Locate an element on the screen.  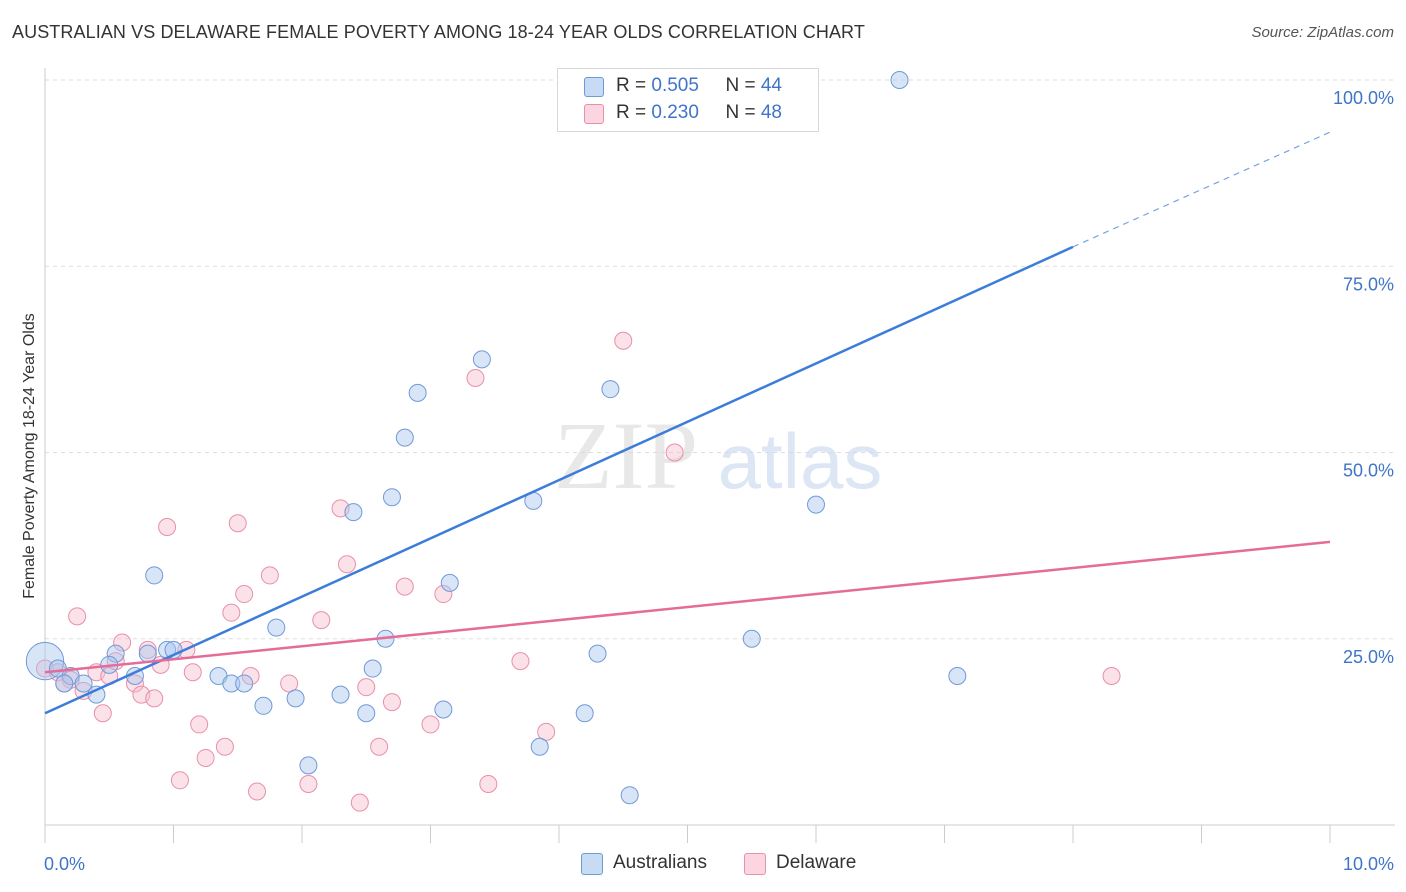
legend-n-value: 48 is located at coordinates (771, 112).